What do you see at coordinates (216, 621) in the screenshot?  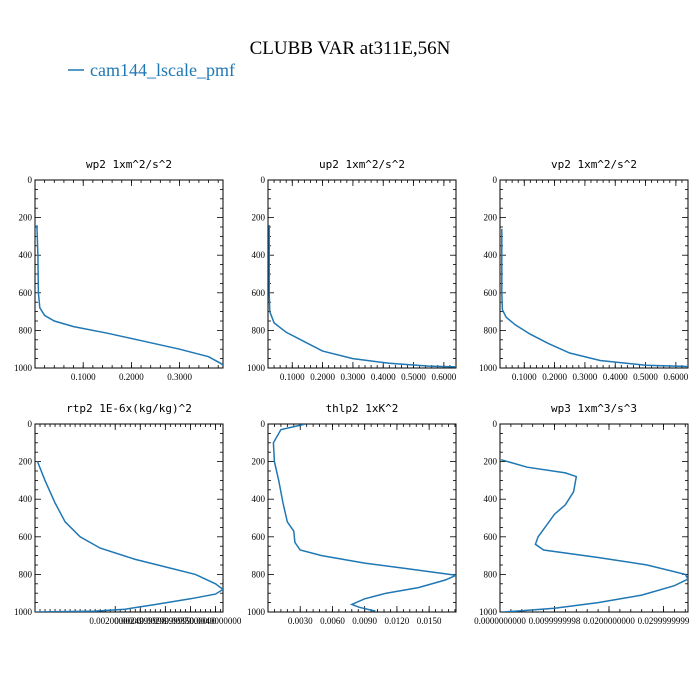 I see `x-tick-label: 0.0040000000` at bounding box center [216, 621].